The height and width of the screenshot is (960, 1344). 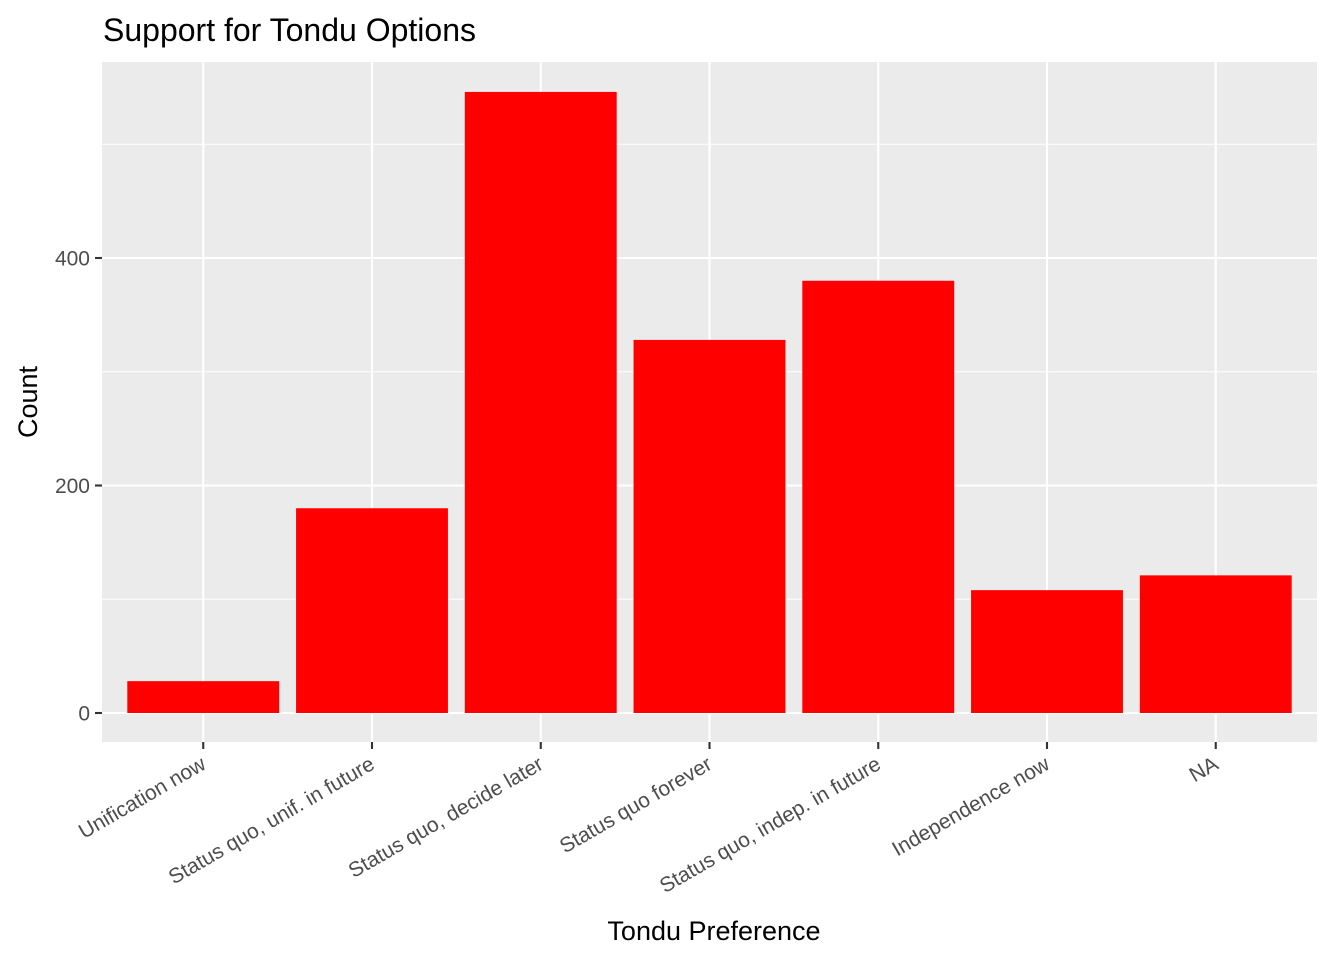 I want to click on y-axis: 0 200 400, so click(x=78, y=487).